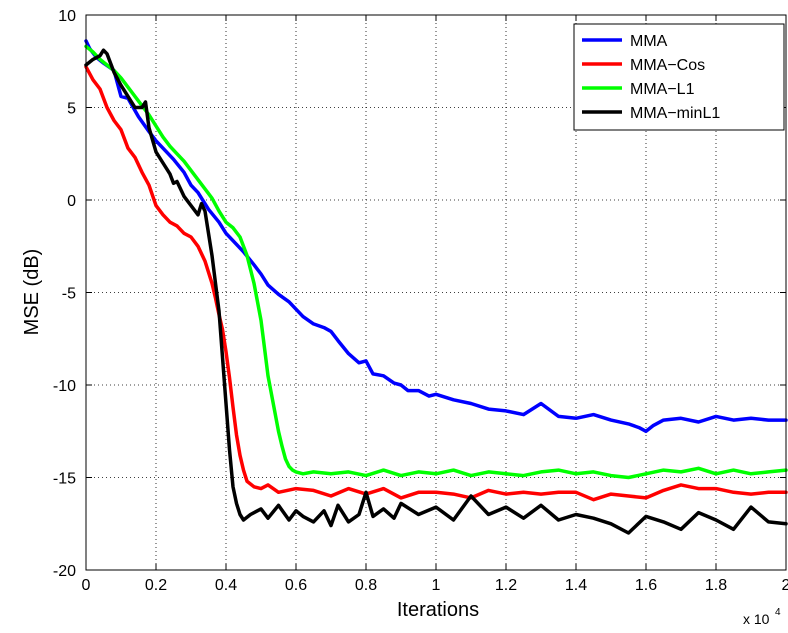 The width and height of the screenshot is (788, 633). I want to click on y-tick-label: 5, so click(71, 109).